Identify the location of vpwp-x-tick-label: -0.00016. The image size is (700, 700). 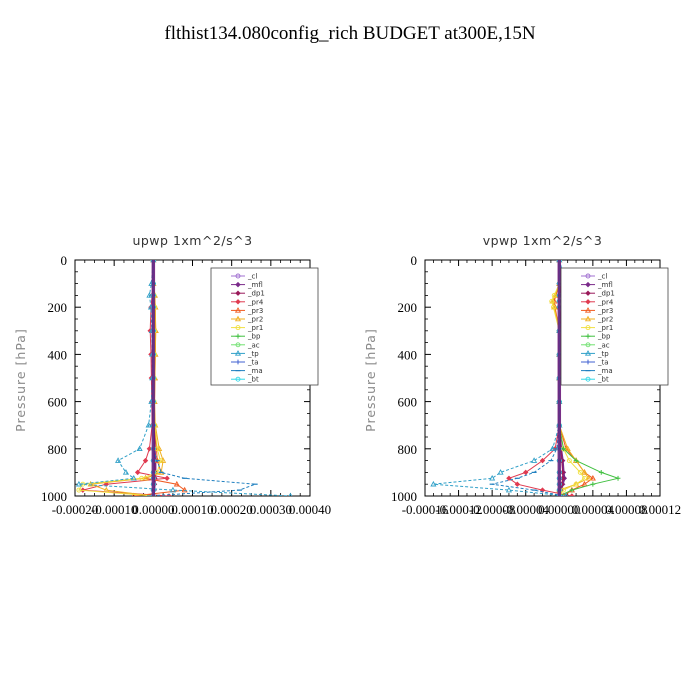
(425, 509).